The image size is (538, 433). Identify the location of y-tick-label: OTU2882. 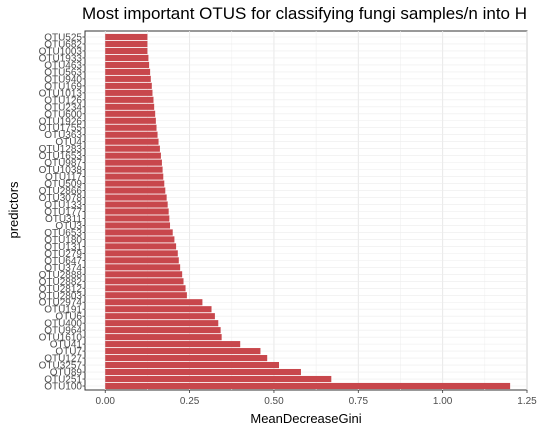
(61, 282).